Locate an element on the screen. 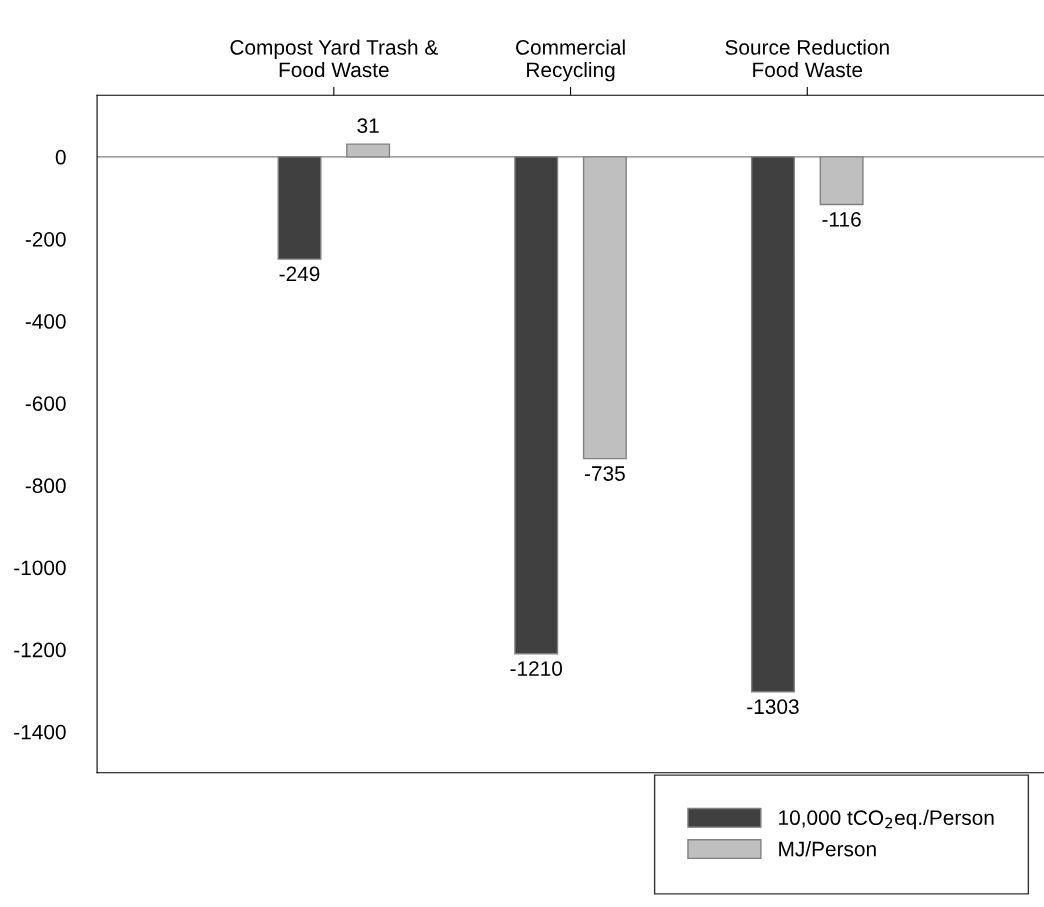 The height and width of the screenshot is (907, 1044). data-label: -1210 is located at coordinates (536, 668).